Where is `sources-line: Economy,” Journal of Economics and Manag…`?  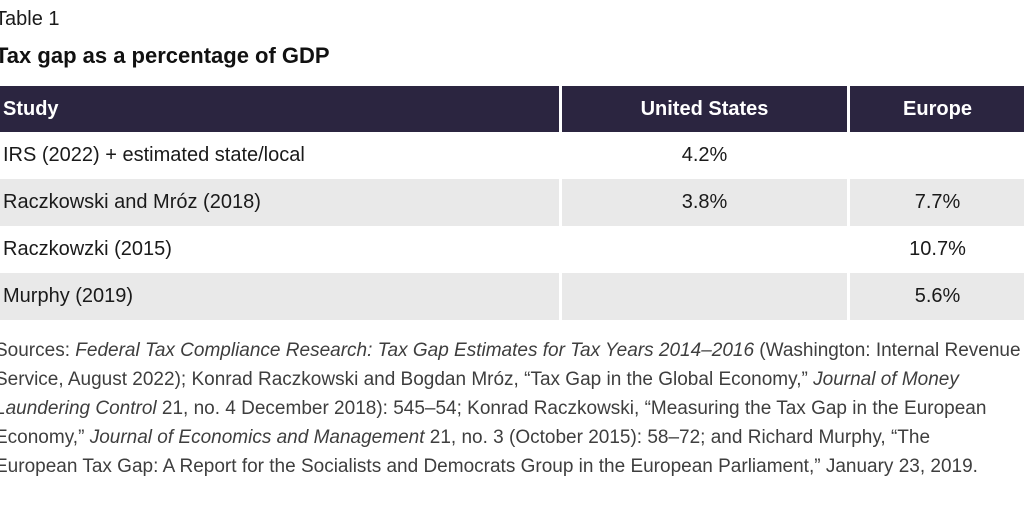 sources-line: Economy,” Journal of Economics and Manag… is located at coordinates (465, 437).